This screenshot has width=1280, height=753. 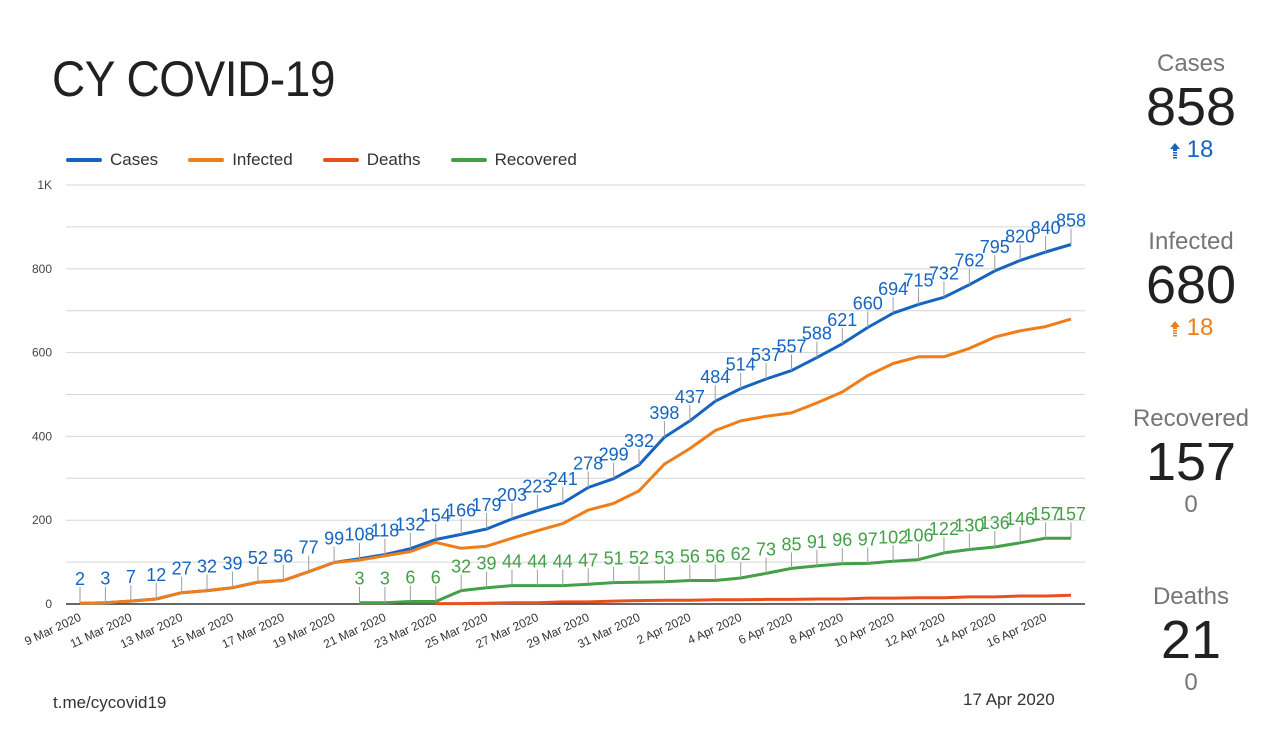 I want to click on legend-label-deaths: Deaths, so click(x=393, y=159).